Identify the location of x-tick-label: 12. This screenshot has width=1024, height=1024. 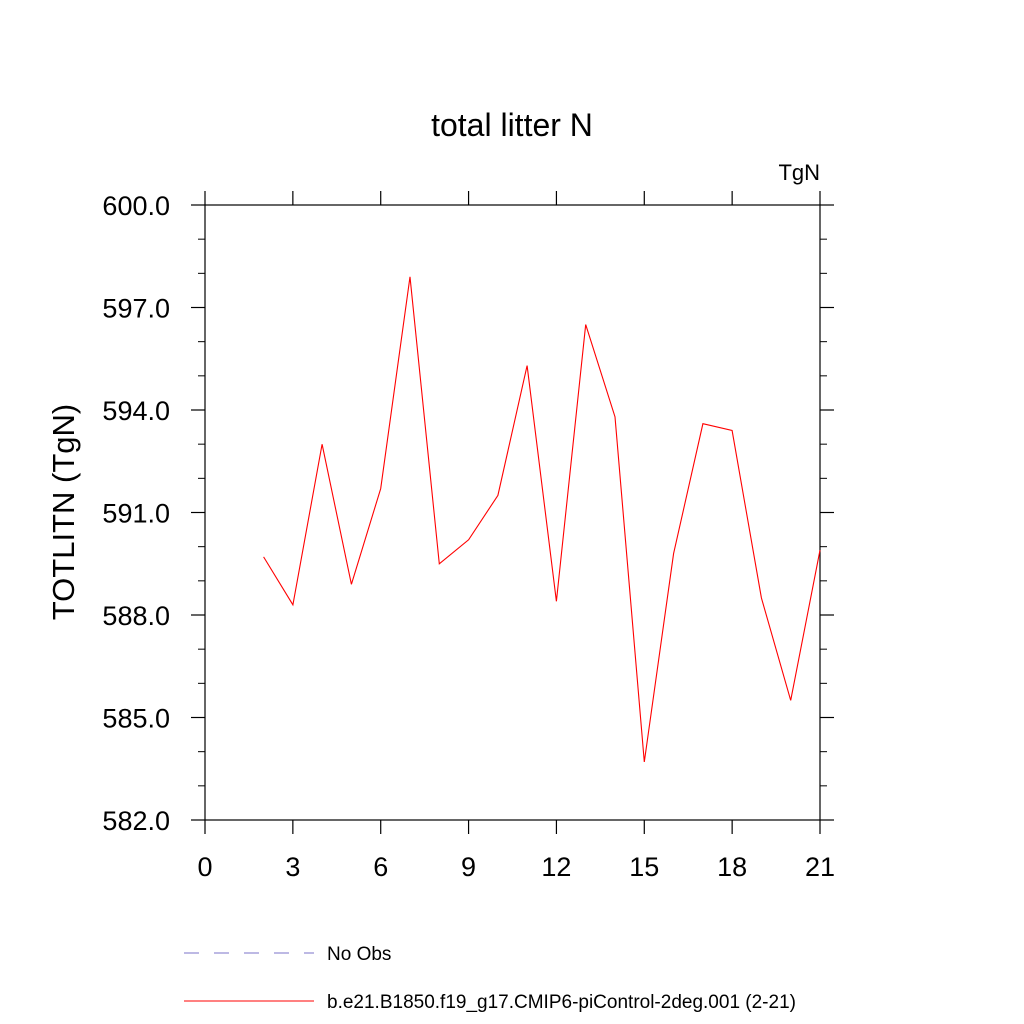
(556, 867).